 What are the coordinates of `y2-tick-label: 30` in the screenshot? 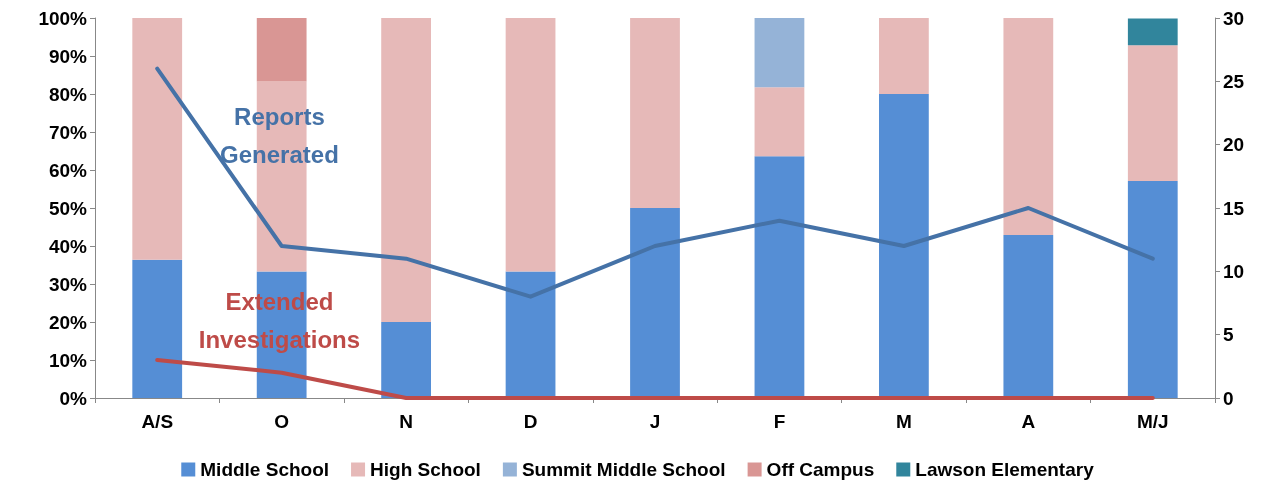 It's located at (1234, 18).